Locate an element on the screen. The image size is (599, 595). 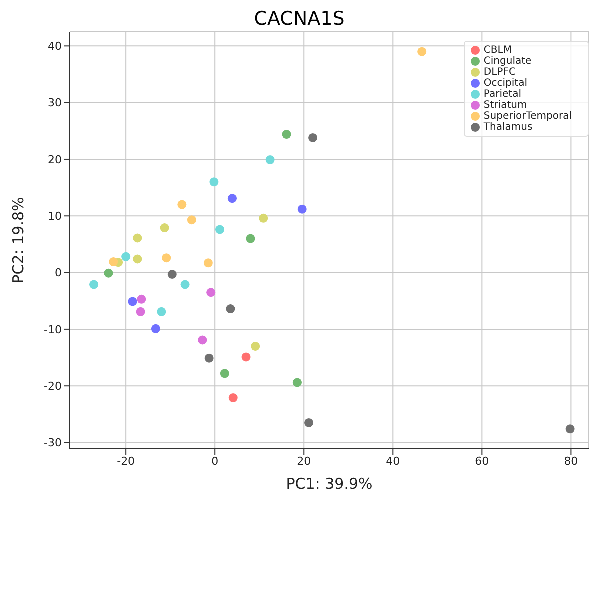
legend-label: Parietal is located at coordinates (503, 94).